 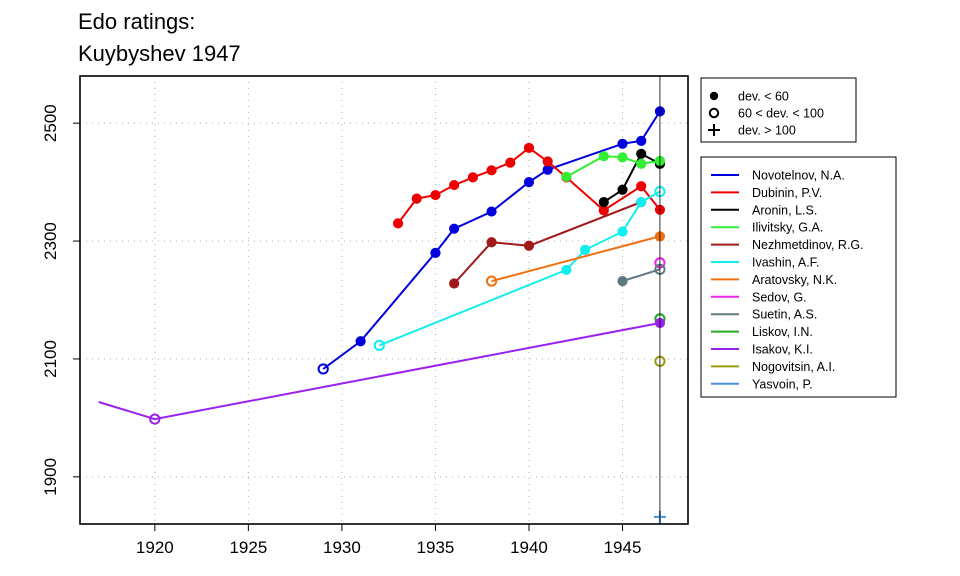 What do you see at coordinates (248, 547) in the screenshot?
I see `x-tick-label: 1925` at bounding box center [248, 547].